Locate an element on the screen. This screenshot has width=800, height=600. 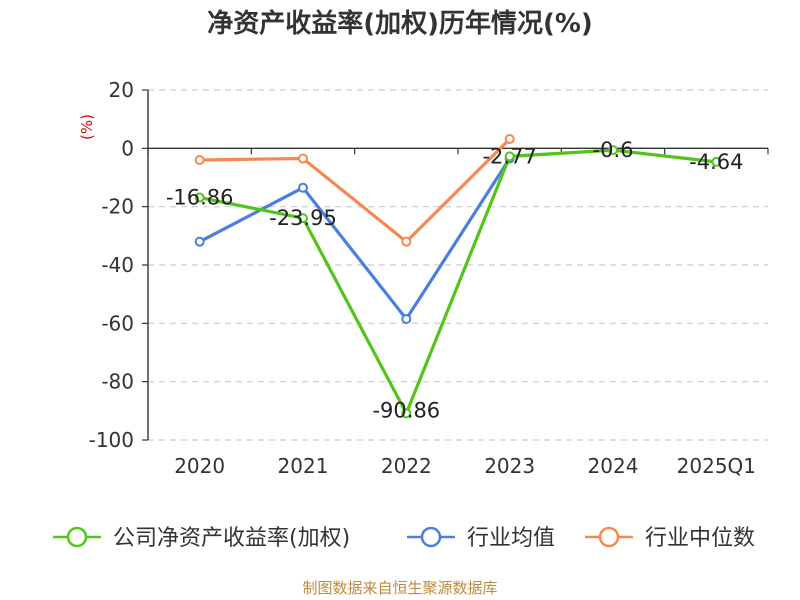
x-tick-label: 2021 is located at coordinates (303, 466).